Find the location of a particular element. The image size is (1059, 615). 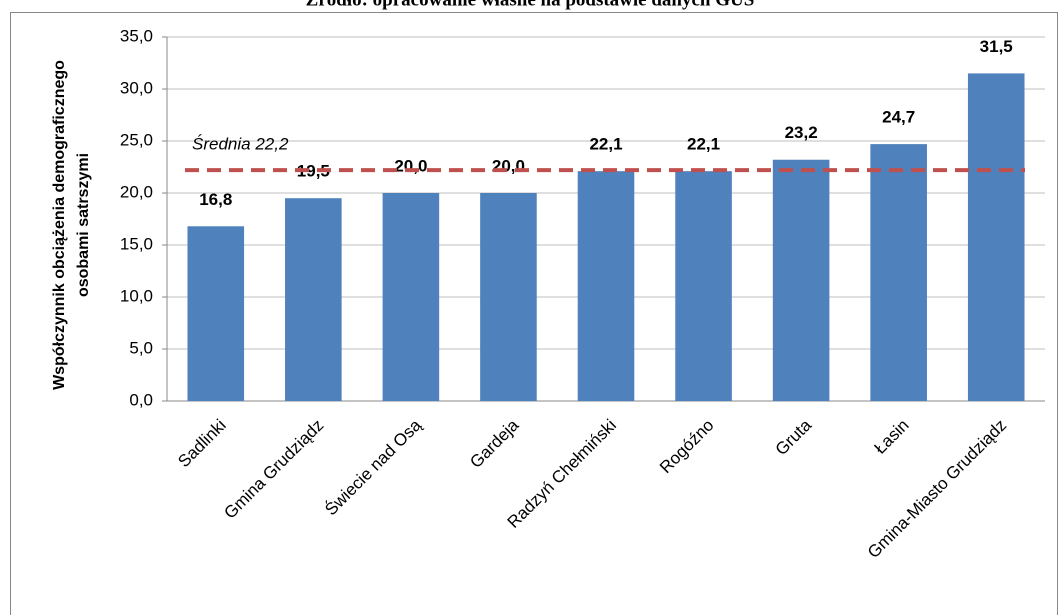

value-label: 31,5 is located at coordinates (996, 46).